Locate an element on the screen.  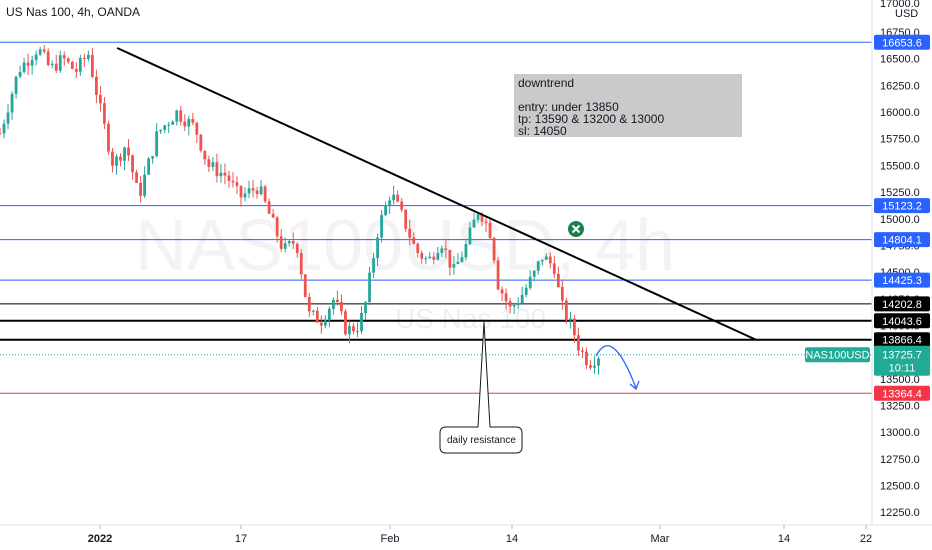
svg-text: 15123.2 is located at coordinates (902, 207).